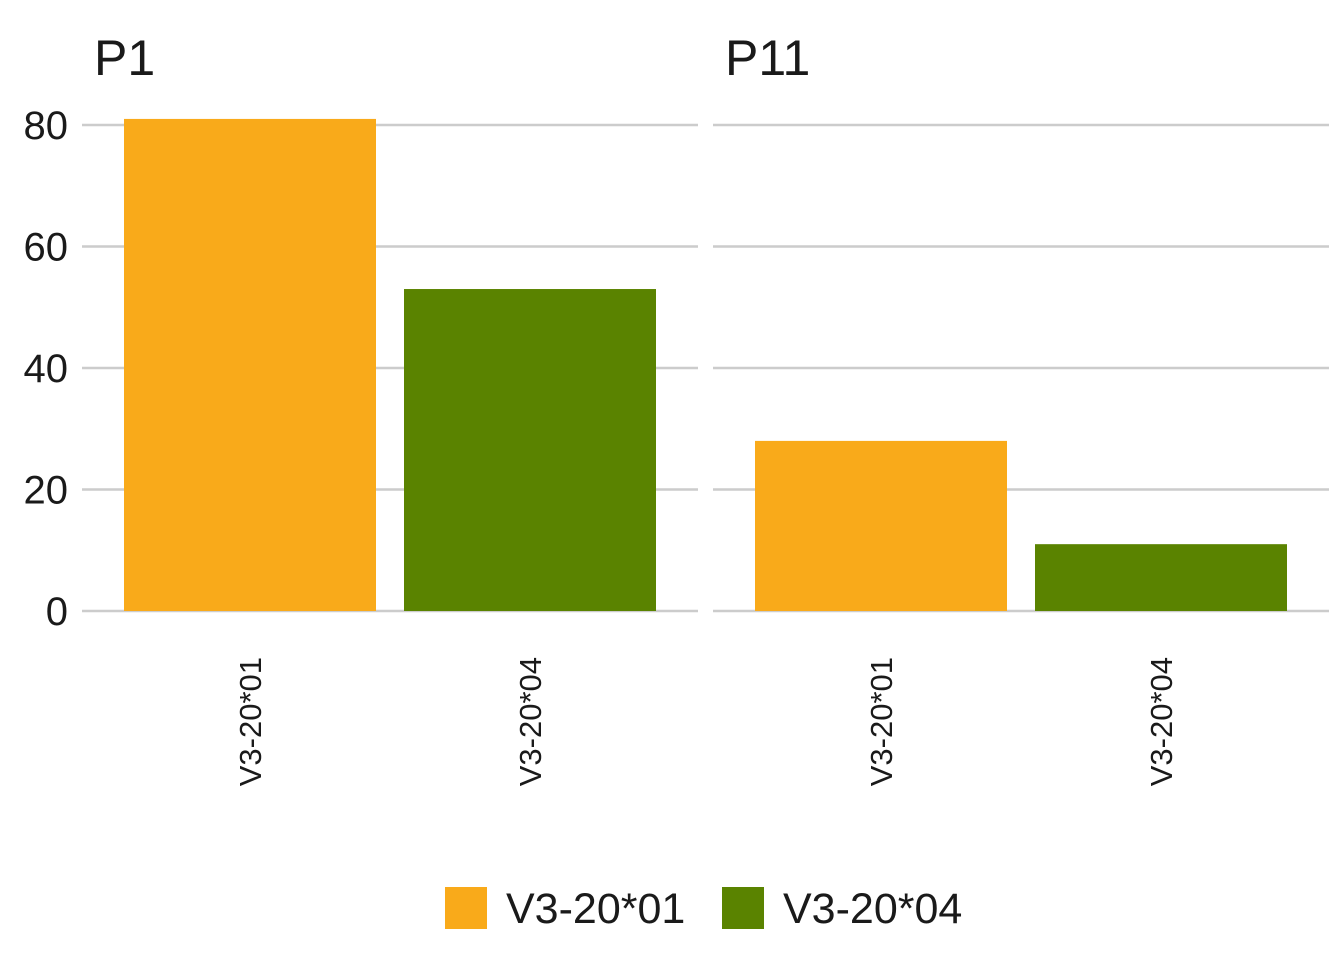  What do you see at coordinates (767, 58) in the screenshot?
I see `facet-title: P11` at bounding box center [767, 58].